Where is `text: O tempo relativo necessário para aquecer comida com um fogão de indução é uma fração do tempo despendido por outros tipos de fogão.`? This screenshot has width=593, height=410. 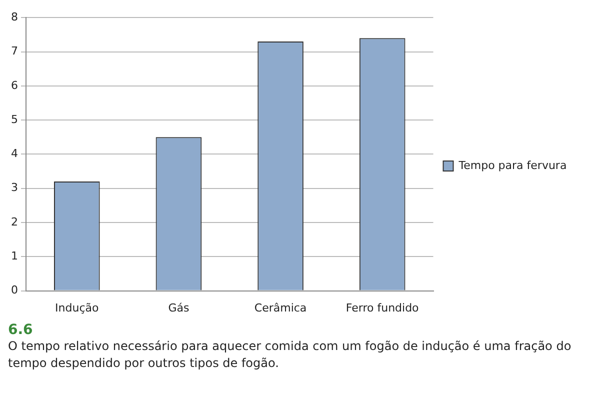
text: O tempo relativo necessário para aquecer comida com um fogão de indução é uma fração do tempo despendido por outros tipos de fogão. is located at coordinates (290, 355).